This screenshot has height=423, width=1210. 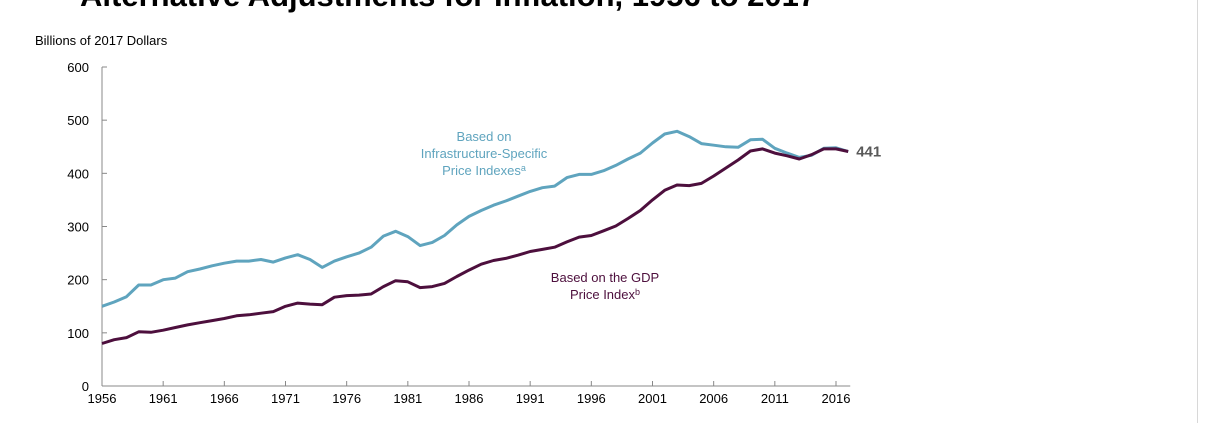 I want to click on series-label-line: Infrastructure-Specific, so click(x=484, y=153).